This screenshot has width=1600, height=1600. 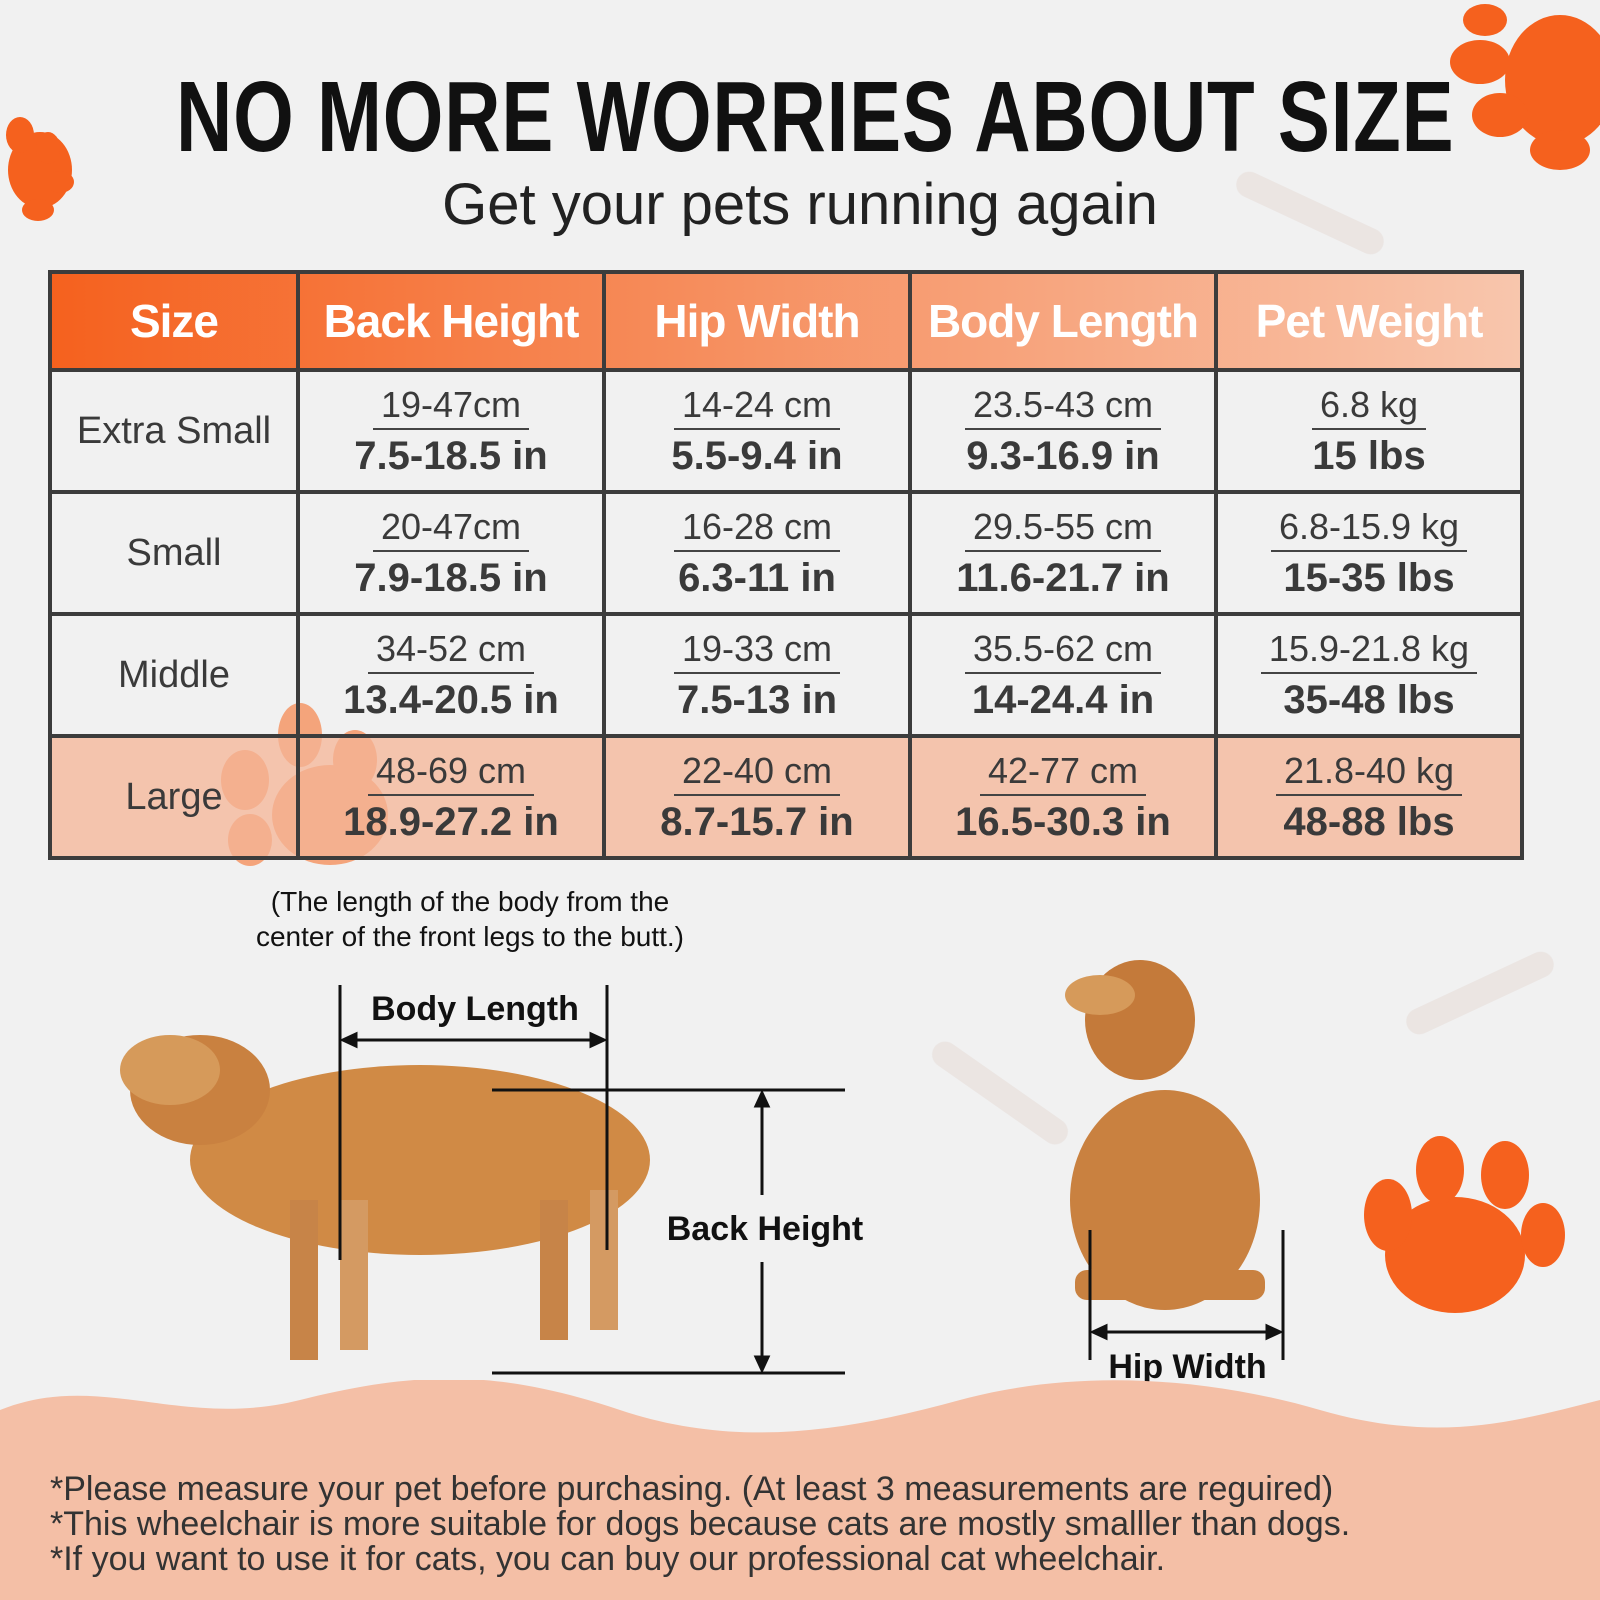 I want to click on hip-width-label: Hip Width, so click(x=1187, y=1367).